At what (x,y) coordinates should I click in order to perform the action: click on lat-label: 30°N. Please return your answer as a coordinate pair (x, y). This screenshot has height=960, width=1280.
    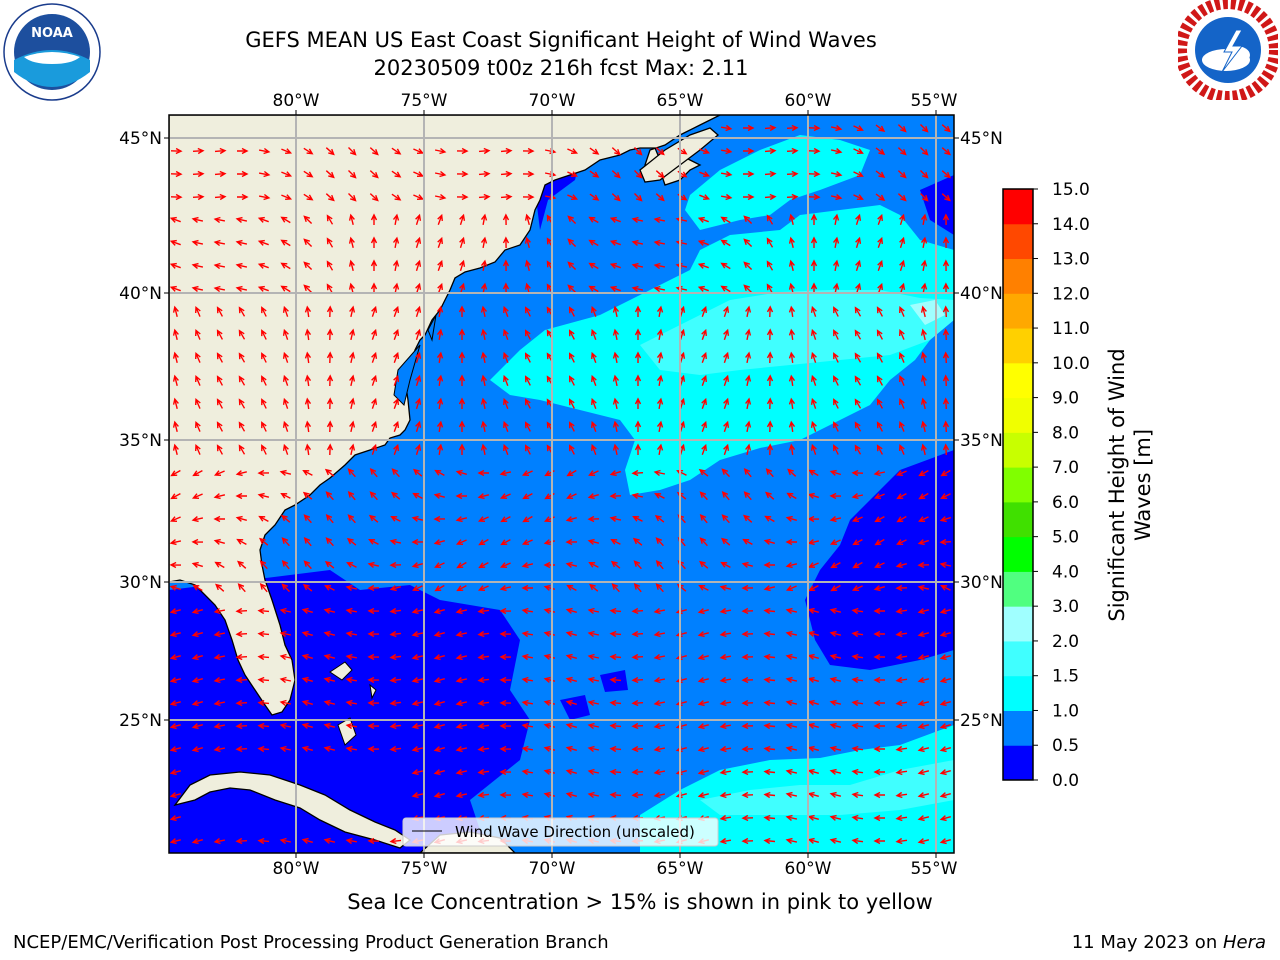
    Looking at the image, I should click on (140, 583).